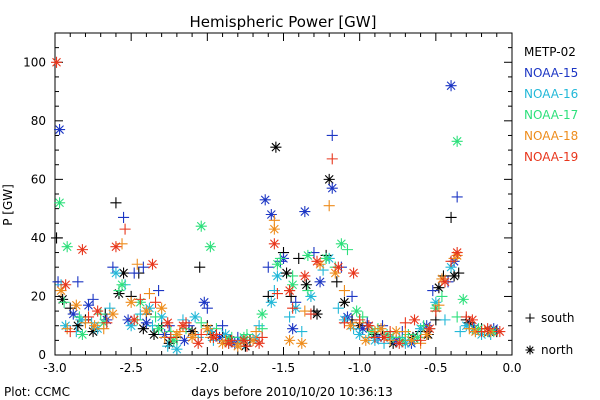  What do you see at coordinates (8, 205) in the screenshot?
I see `y-axis-label: P [GW]` at bounding box center [8, 205].